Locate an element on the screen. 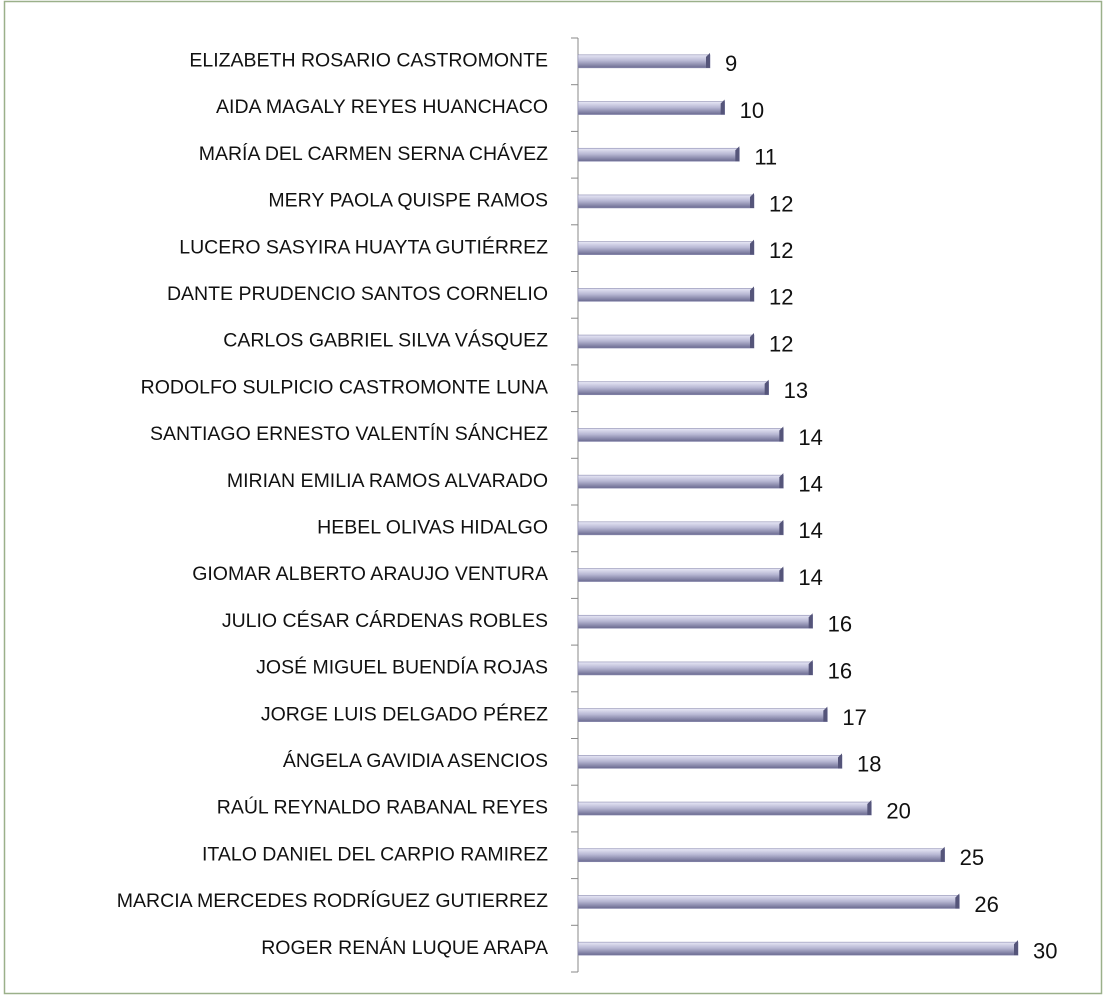 The height and width of the screenshot is (995, 1103). category-label: ROGER RENÁN LUQUE ARAPA is located at coordinates (404, 947).